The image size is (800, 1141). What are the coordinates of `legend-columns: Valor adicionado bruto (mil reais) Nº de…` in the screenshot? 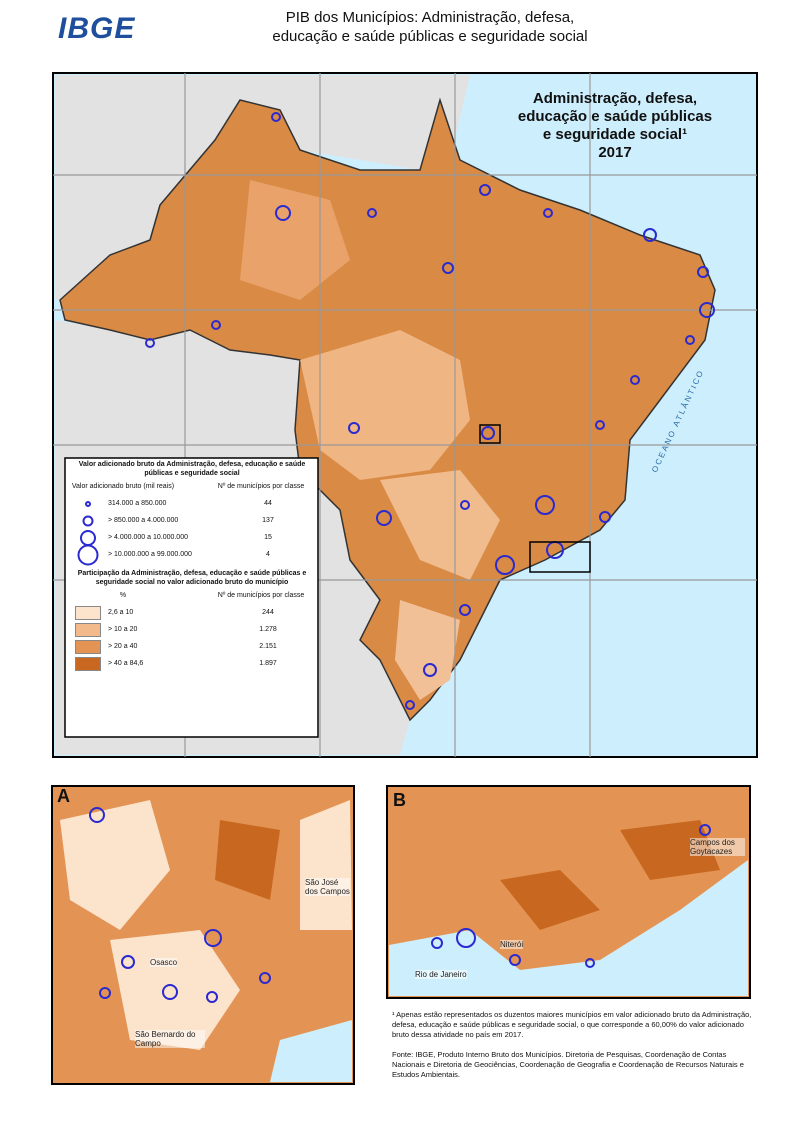 It's located at (192, 486).